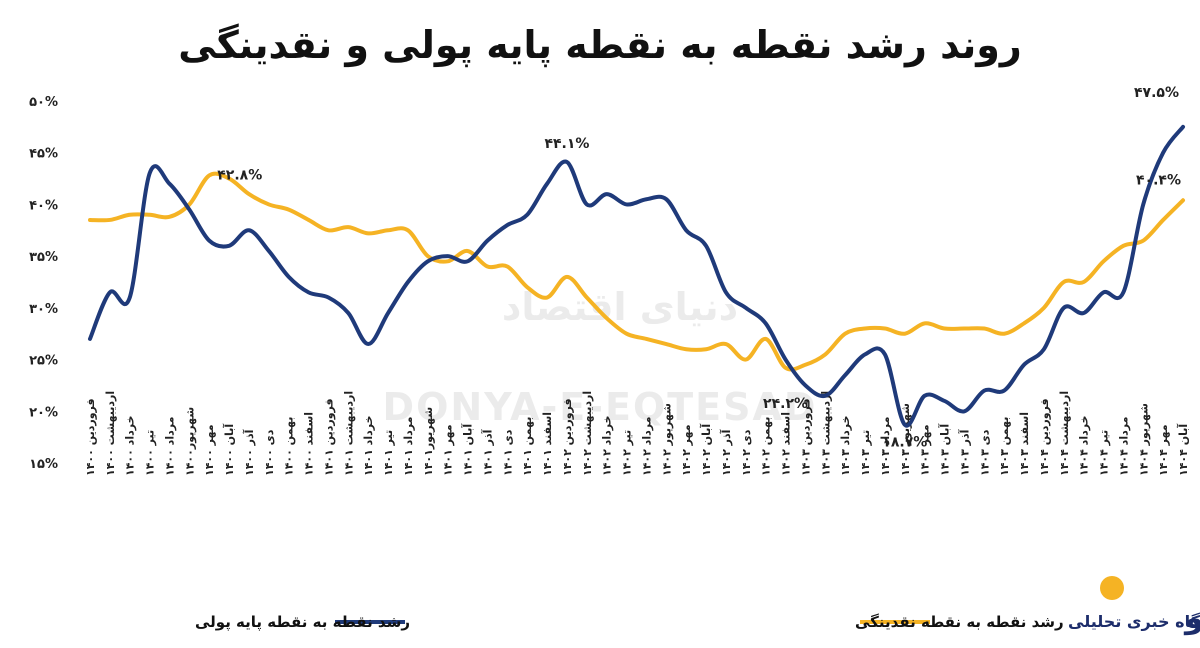  Describe the element at coordinates (468, 450) in the screenshot. I see `x-tick-label: آبان ۱۴۰۱` at that location.